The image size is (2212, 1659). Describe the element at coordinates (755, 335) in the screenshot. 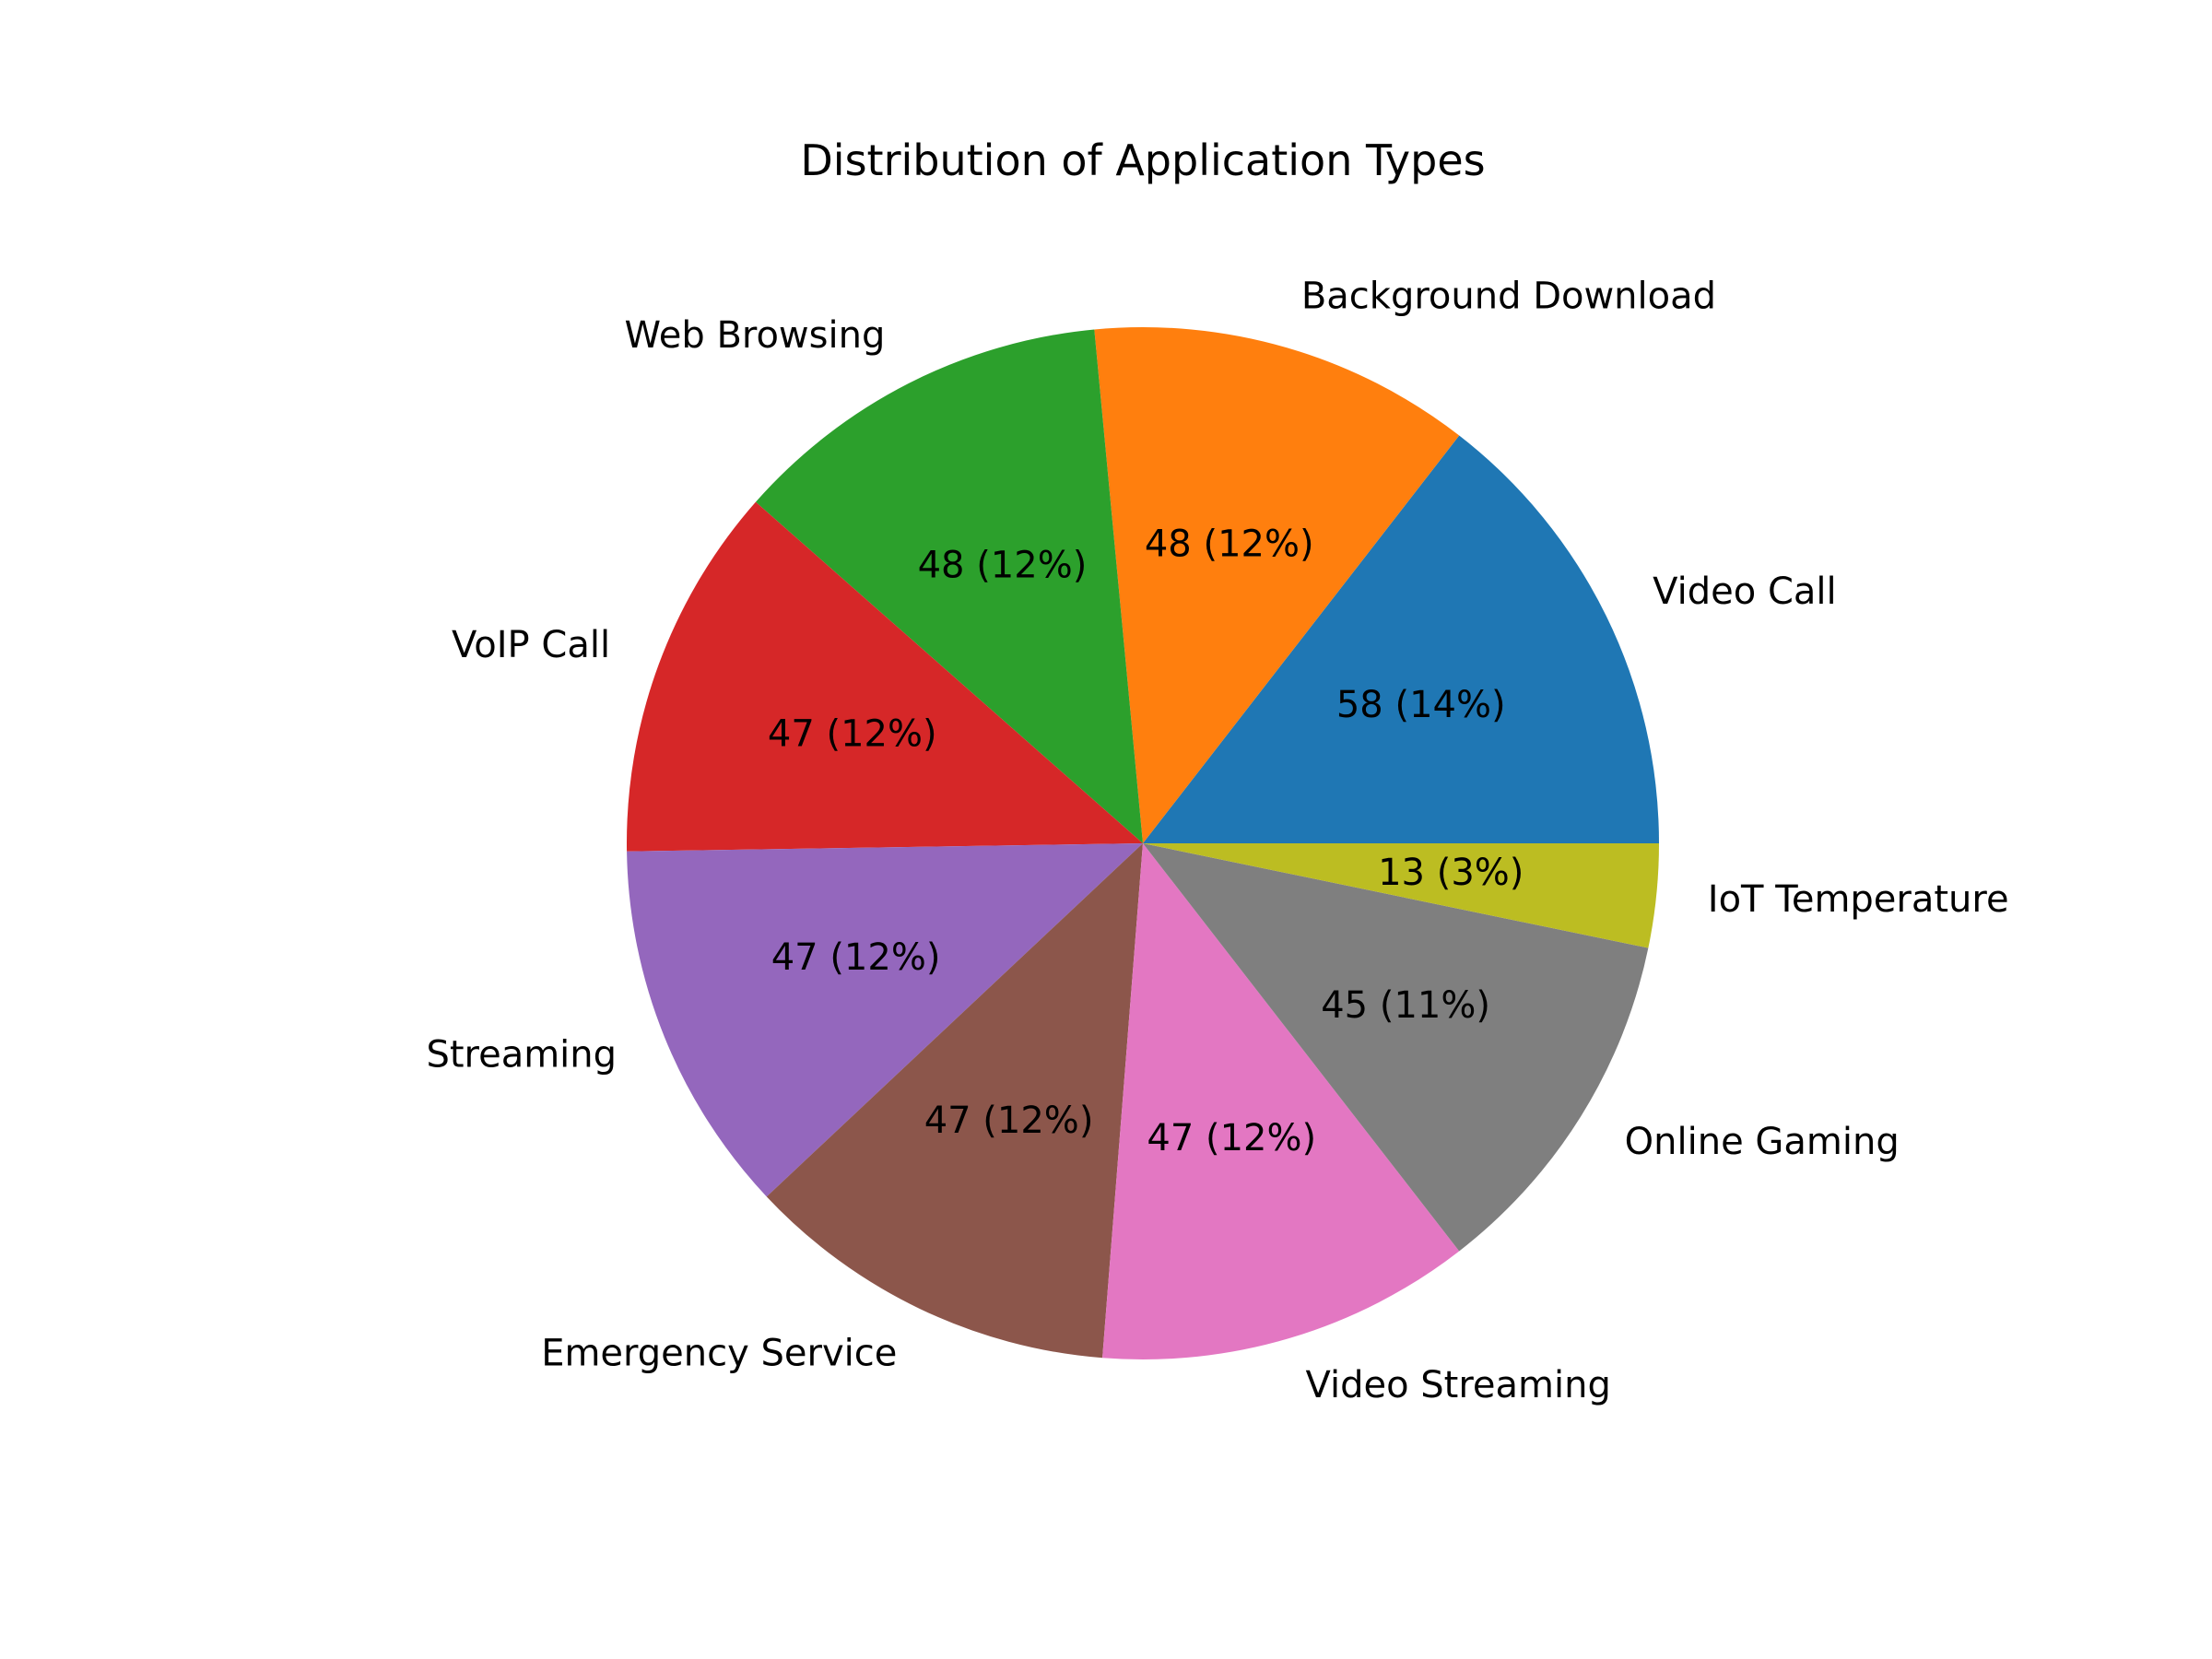

I see `slice-label-web-browsing: Web Browsing` at that location.